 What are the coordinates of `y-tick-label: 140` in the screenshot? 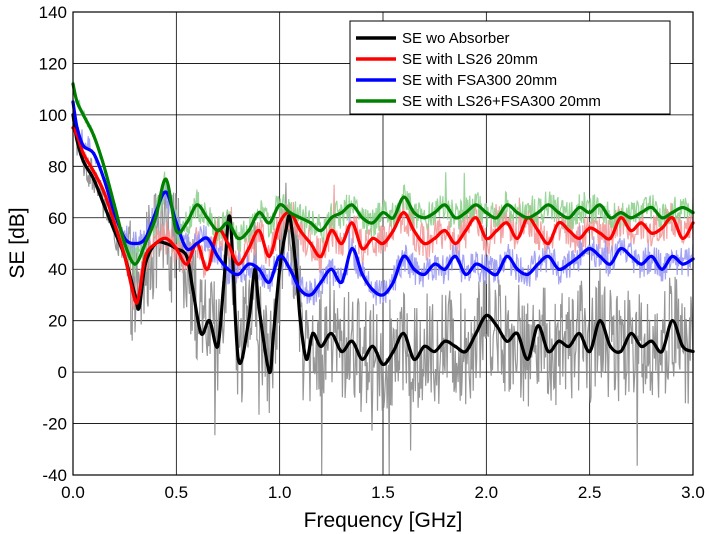 It's located at (53, 12).